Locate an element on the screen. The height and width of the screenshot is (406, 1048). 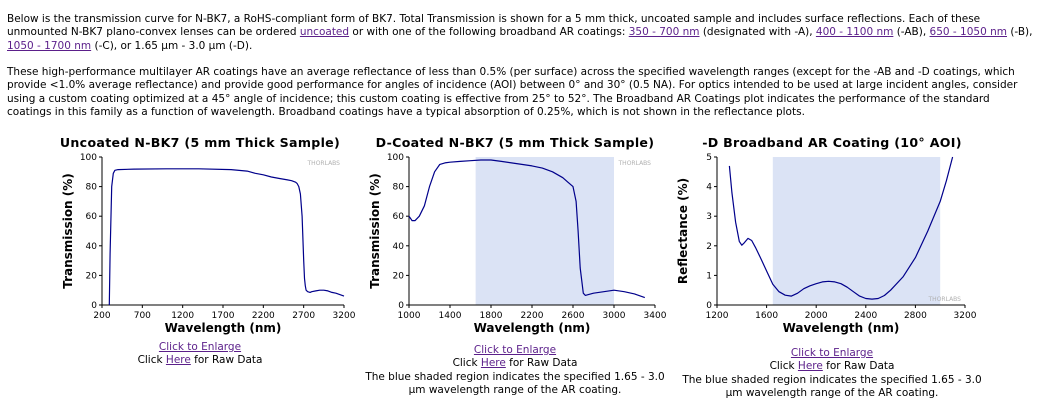
x-tick-label: 1400 is located at coordinates (450, 316).